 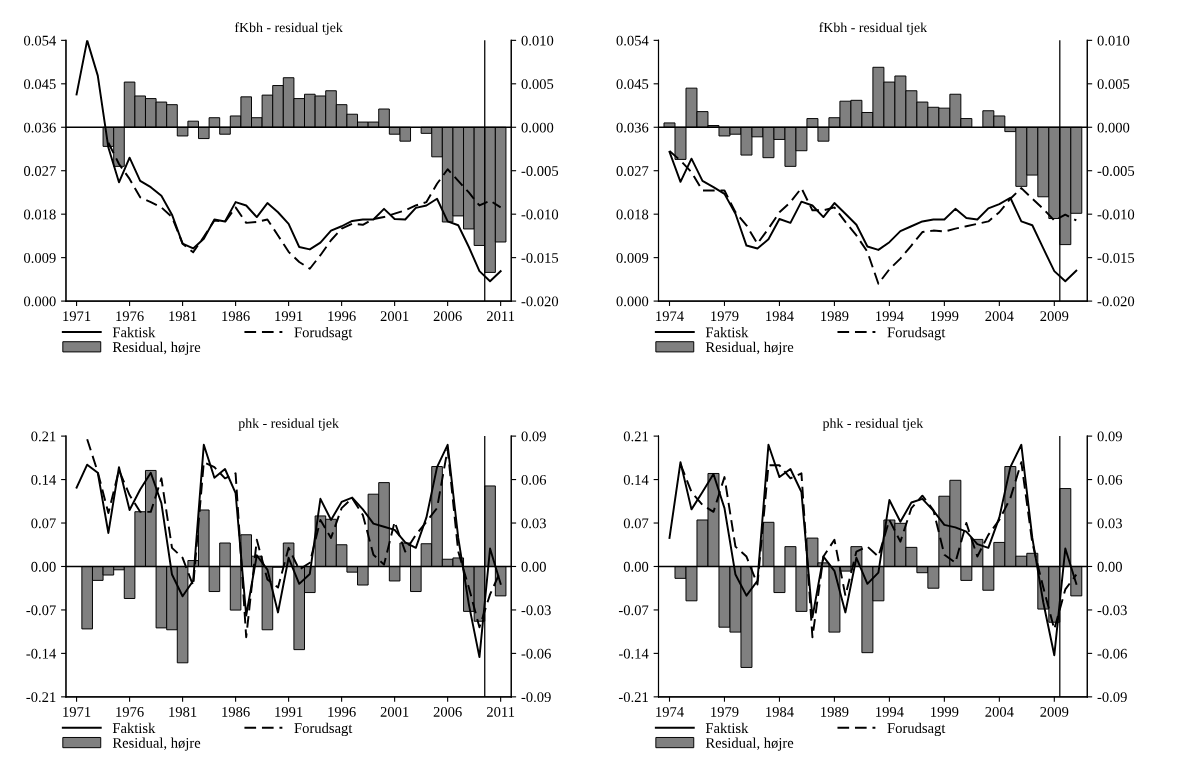 I want to click on x-tick-label: 1971, so click(x=77, y=316).